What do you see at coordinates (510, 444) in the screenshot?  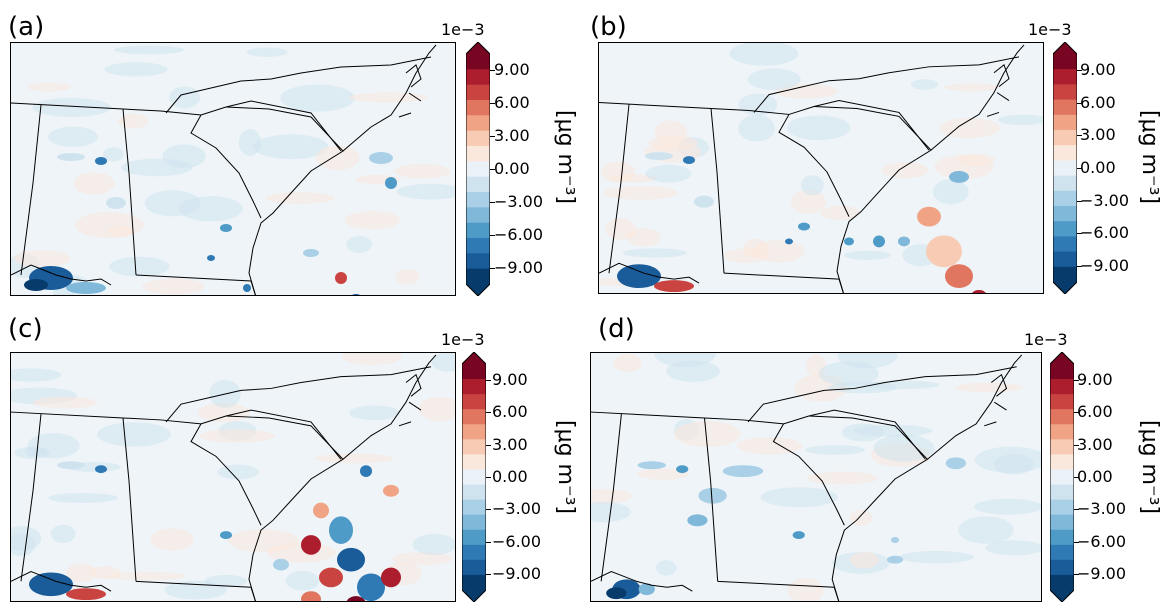 I see `colorbar-tick-label: 3.00` at bounding box center [510, 444].